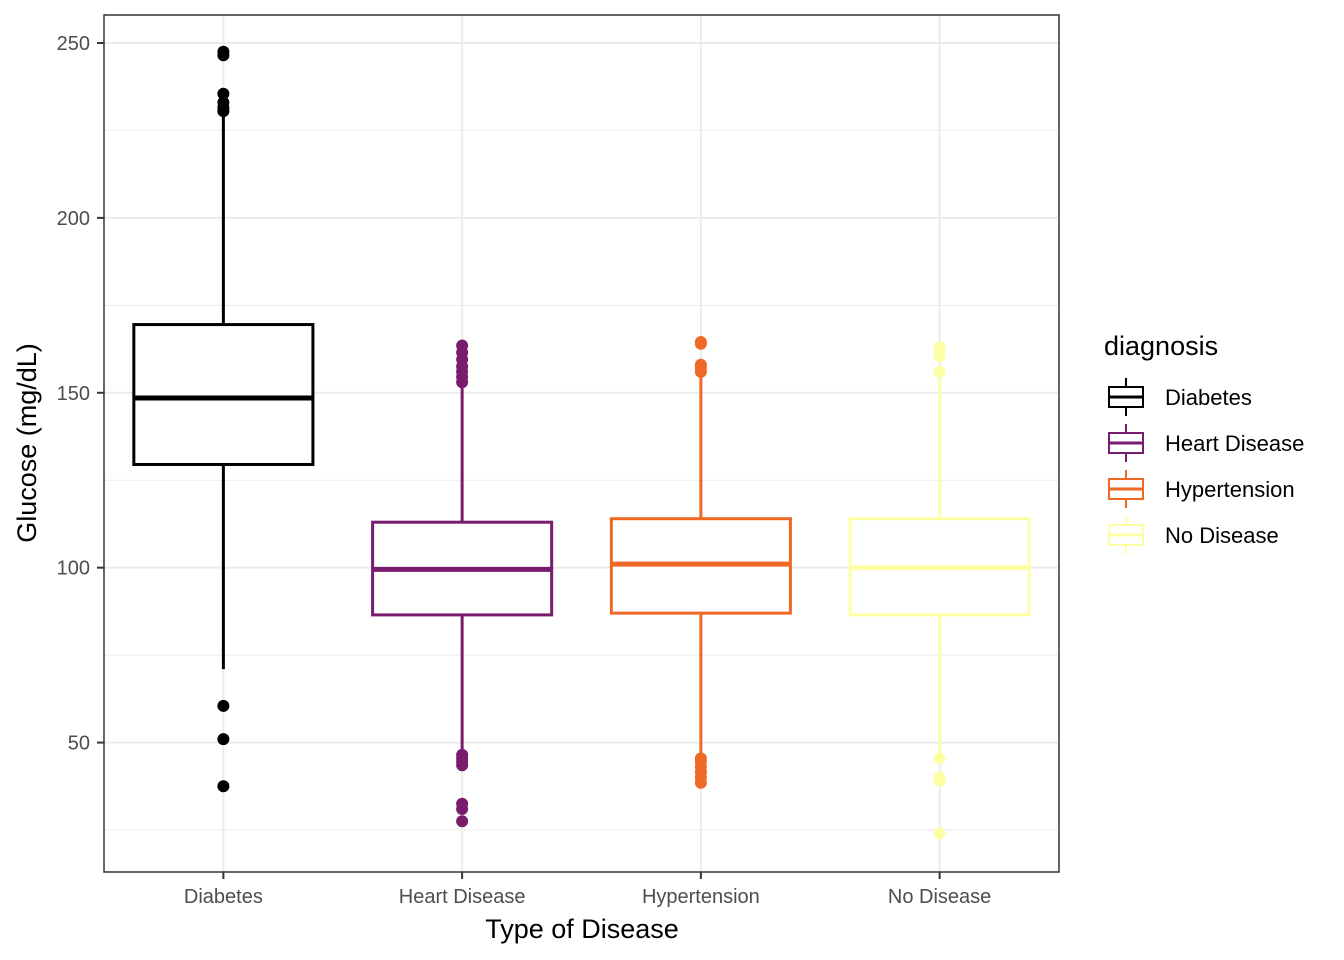 The image size is (1344, 960). What do you see at coordinates (27, 443) in the screenshot?
I see `y-axis-title: Glucose (mg/dL)` at bounding box center [27, 443].